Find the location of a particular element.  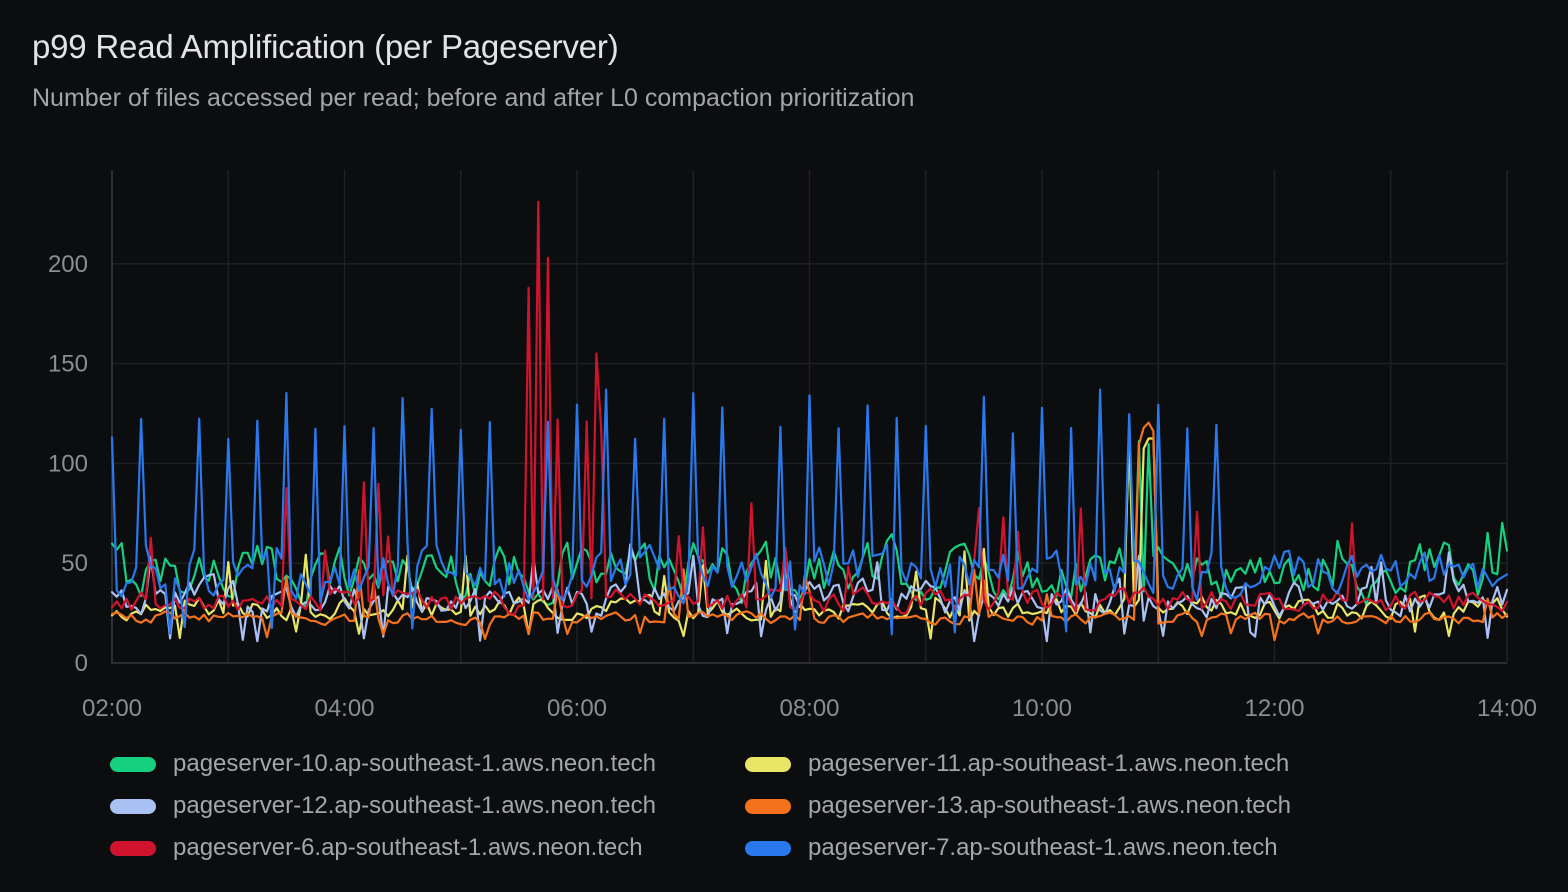

x-tick-label: 08:00 is located at coordinates (809, 708).